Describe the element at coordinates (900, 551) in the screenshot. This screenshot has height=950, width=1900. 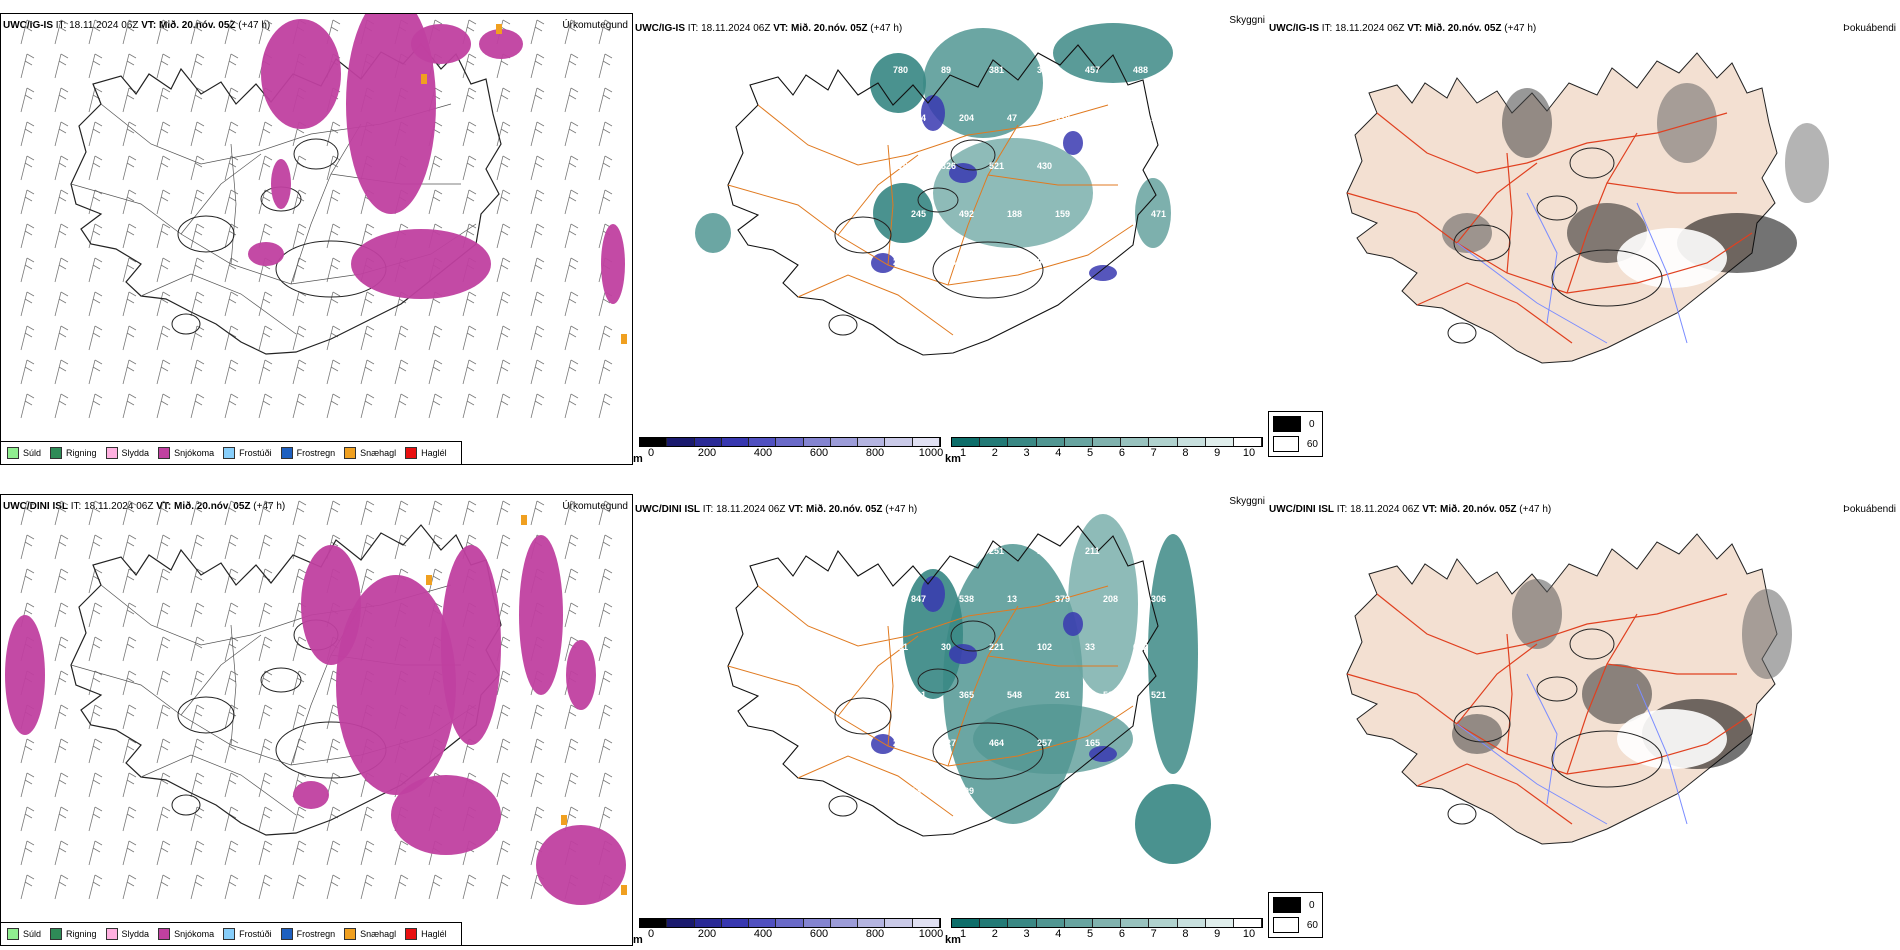
I see `snow-height-label: 488` at that location.